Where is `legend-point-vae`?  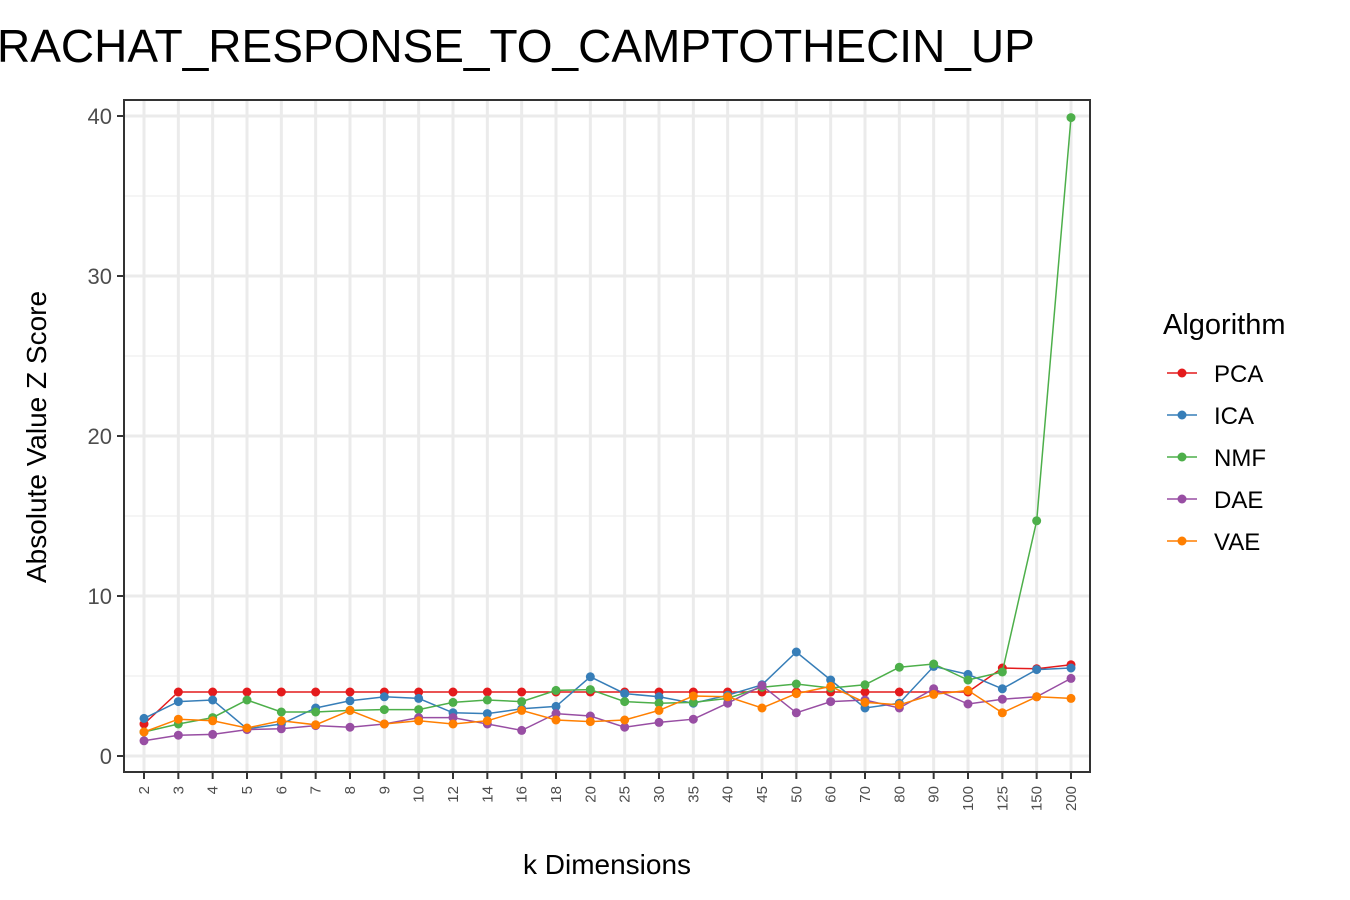
legend-point-vae is located at coordinates (1182, 541).